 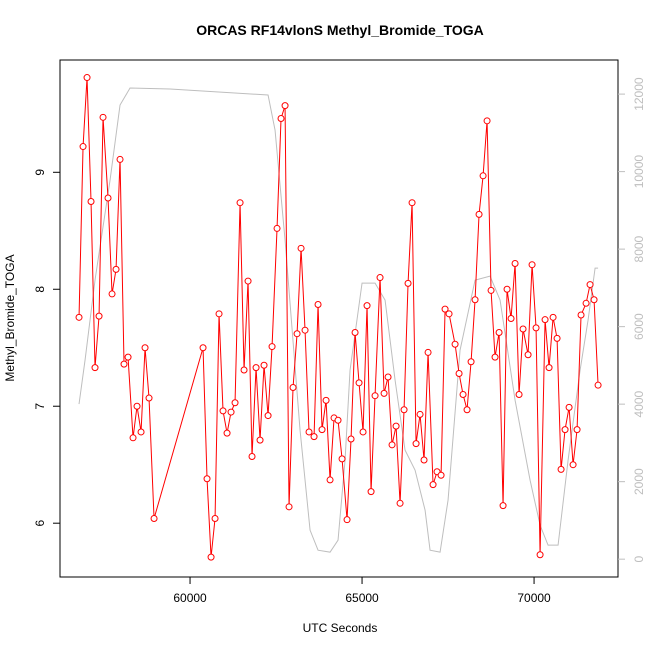 I want to click on y-axis-label: Methyl_Bromide_TOGA, so click(x=10, y=317).